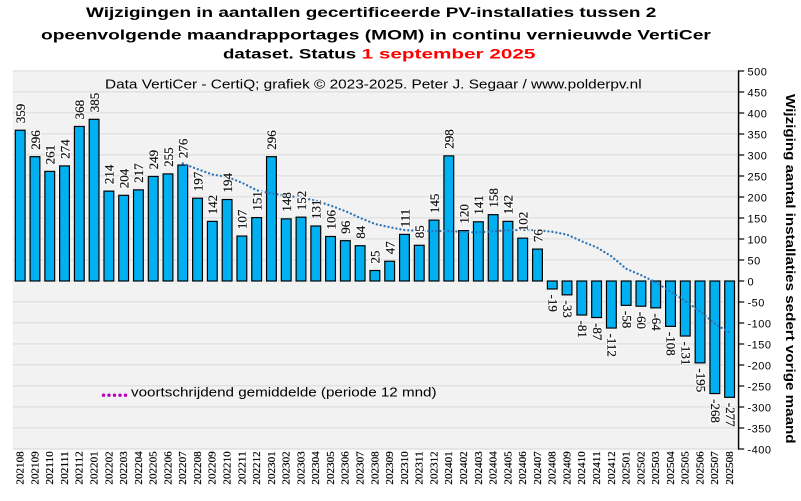 This screenshot has height=501, width=801. I want to click on svg-text: -64, so click(656, 322).